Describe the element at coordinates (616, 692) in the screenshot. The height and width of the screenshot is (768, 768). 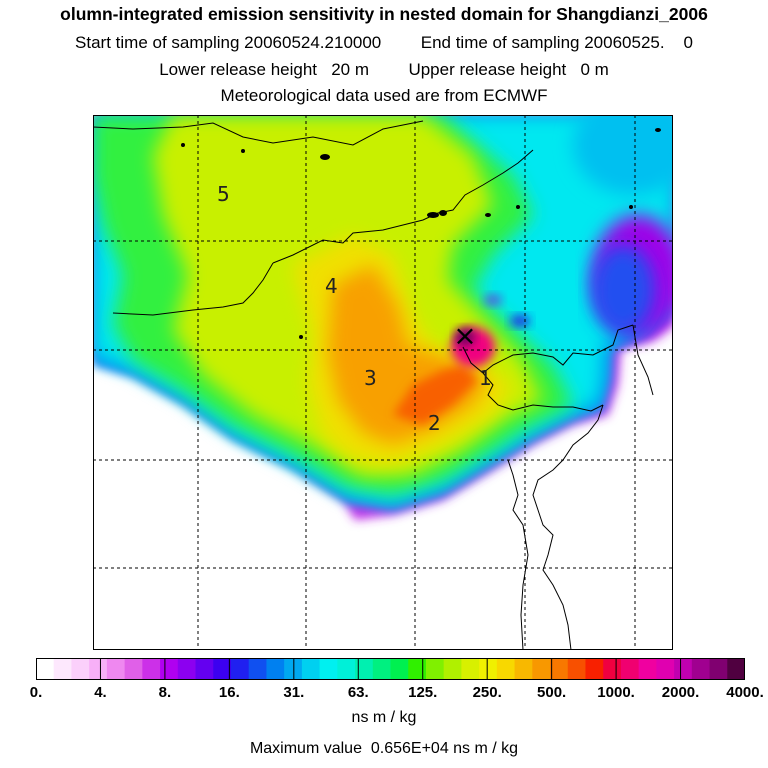
I see `color-scale-tick-label: 1000.` at that location.